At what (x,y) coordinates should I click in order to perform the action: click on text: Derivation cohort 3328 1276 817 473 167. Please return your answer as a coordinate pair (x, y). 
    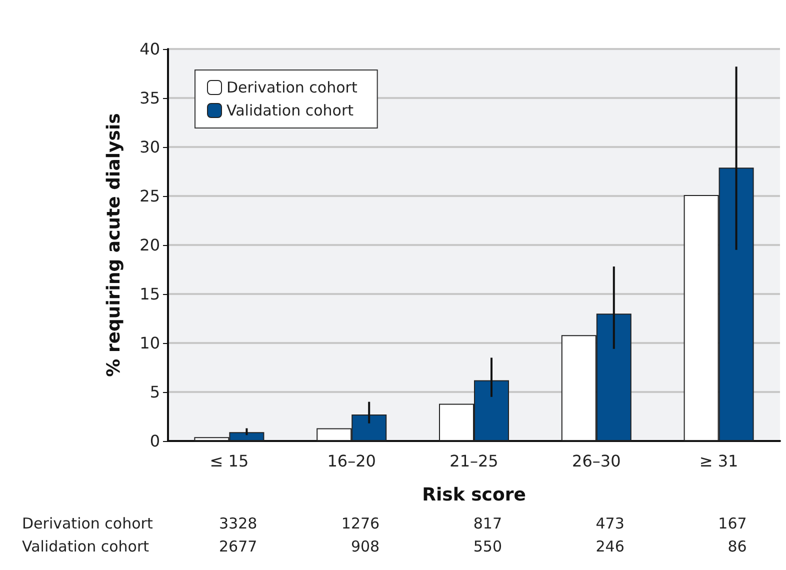
    Looking at the image, I should click on (384, 523).